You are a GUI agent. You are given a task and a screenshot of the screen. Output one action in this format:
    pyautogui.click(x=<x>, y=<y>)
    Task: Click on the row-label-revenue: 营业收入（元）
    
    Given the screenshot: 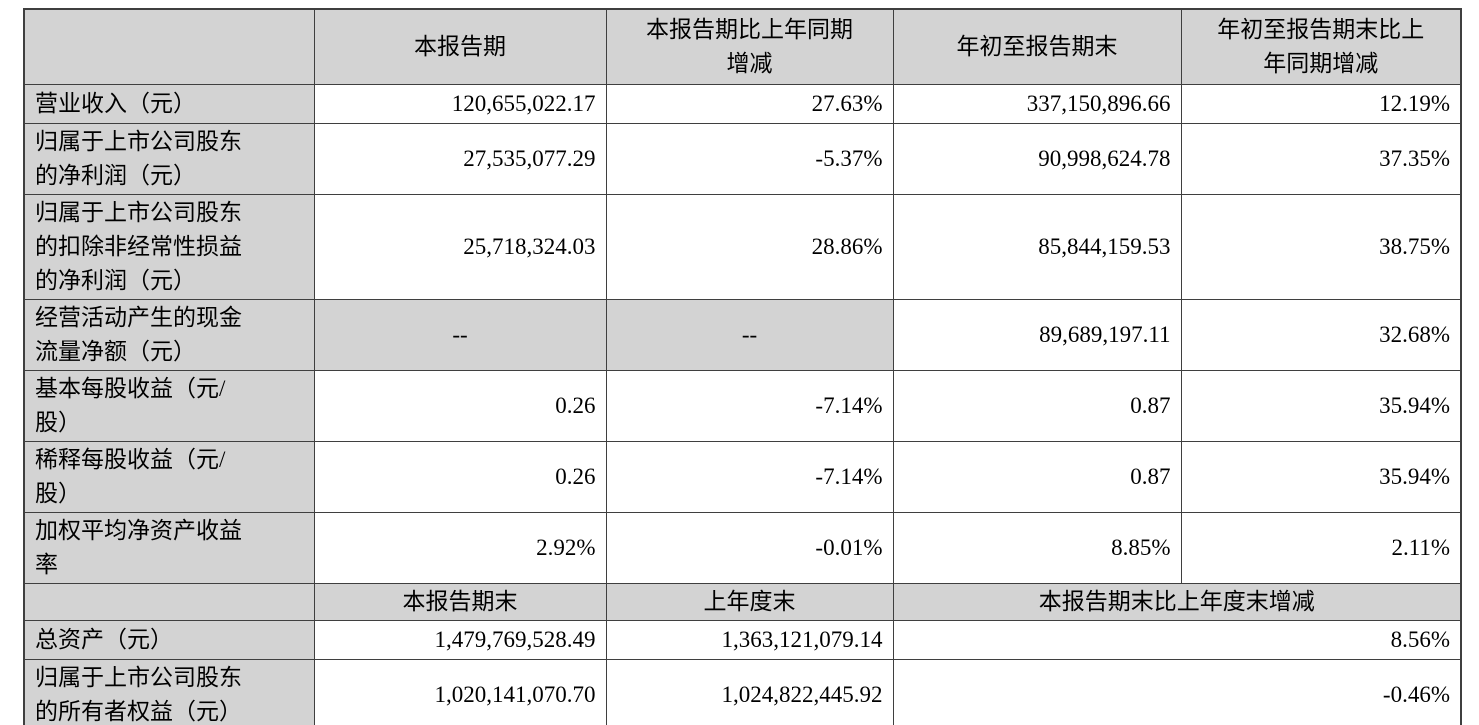 What is the action you would take?
    pyautogui.click(x=169, y=104)
    